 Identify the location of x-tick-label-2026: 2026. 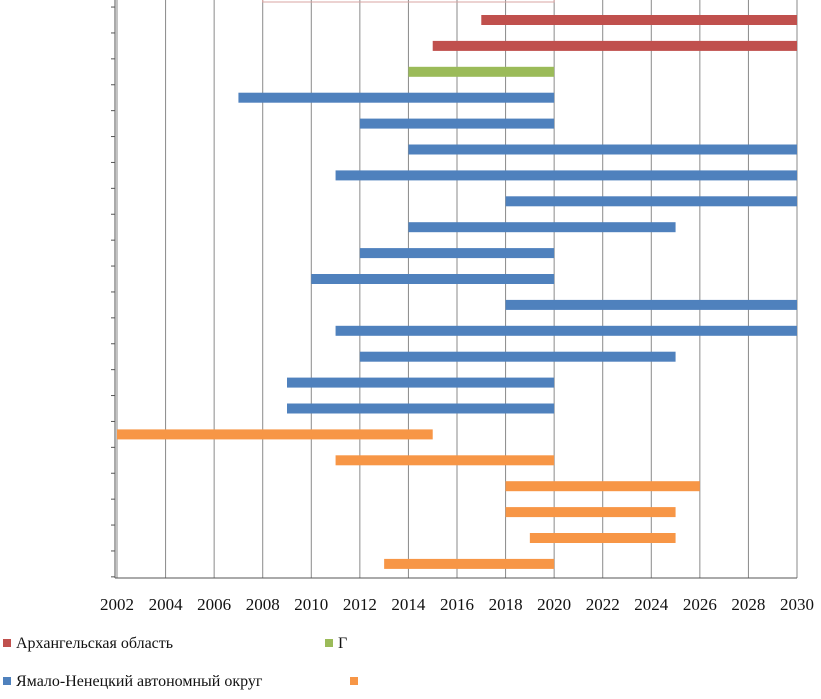
(700, 604).